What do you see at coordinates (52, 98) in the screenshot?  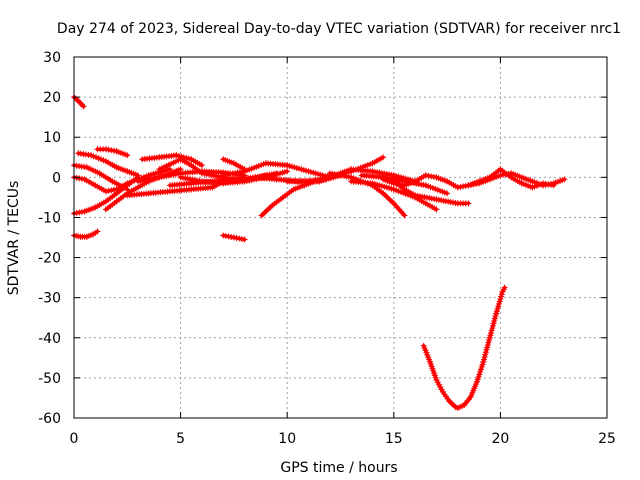 I see `y-tick-label: 20` at bounding box center [52, 98].